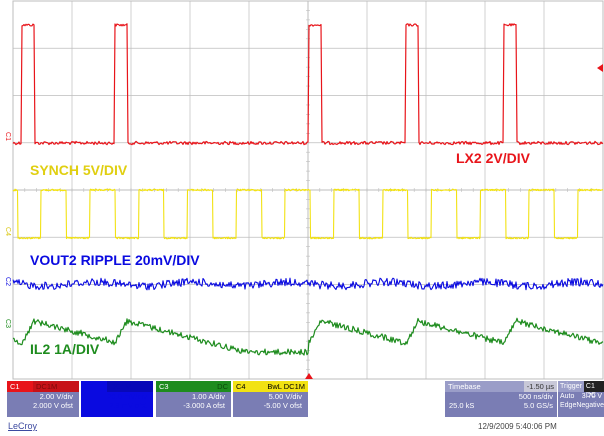 The image size is (604, 436). Describe the element at coordinates (205, 386) in the screenshot. I see `channel-3-coupling: DC` at that location.